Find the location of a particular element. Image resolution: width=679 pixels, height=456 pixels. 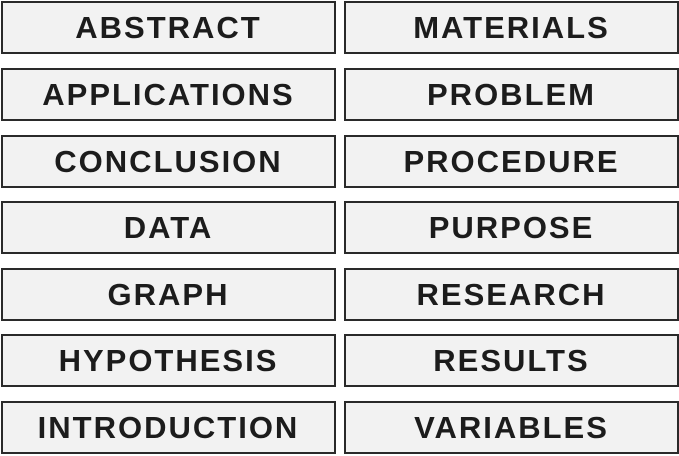

label-problem: PROBLEM is located at coordinates (511, 94).